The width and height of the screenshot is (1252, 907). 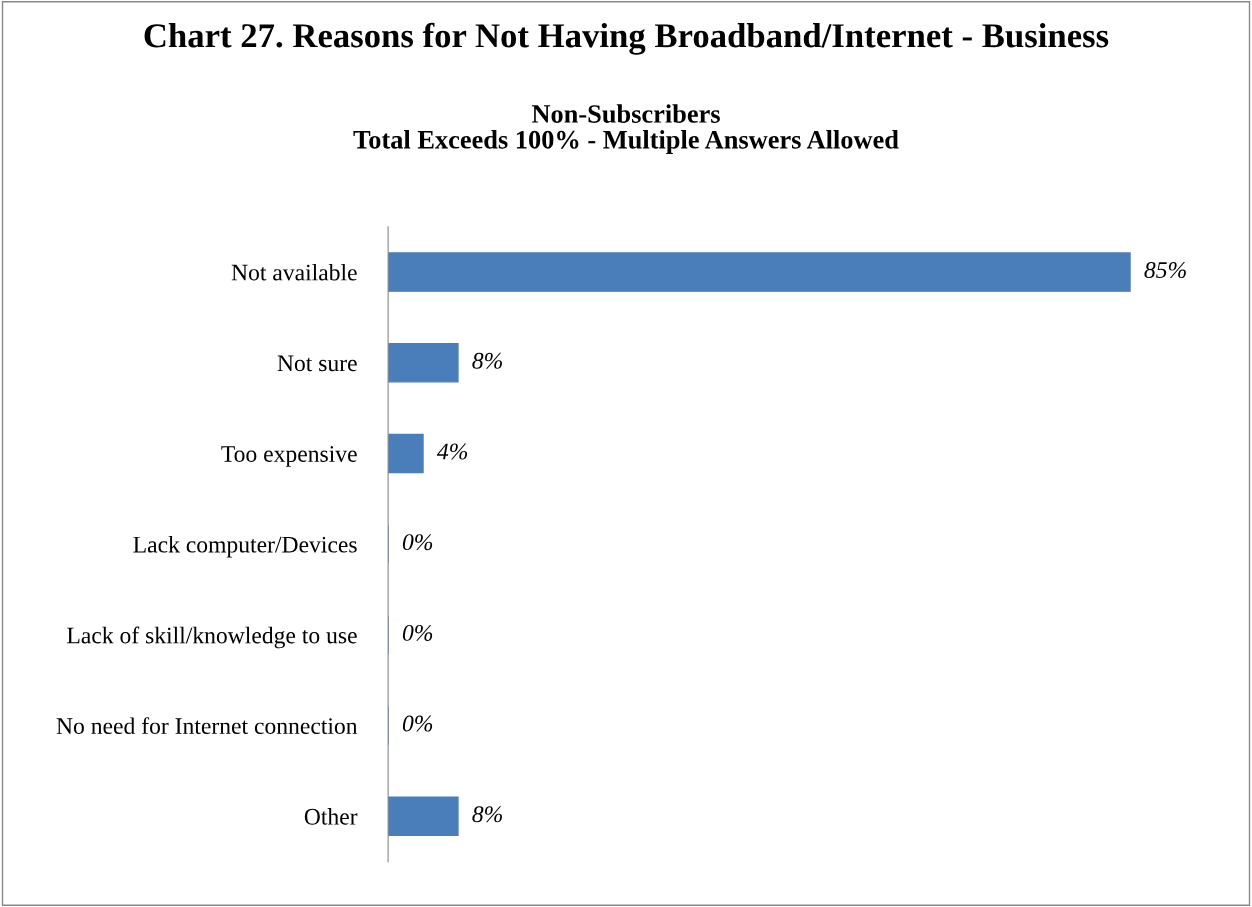 I want to click on y-tick-label: Lack of skill/knowledge to use, so click(x=212, y=637).